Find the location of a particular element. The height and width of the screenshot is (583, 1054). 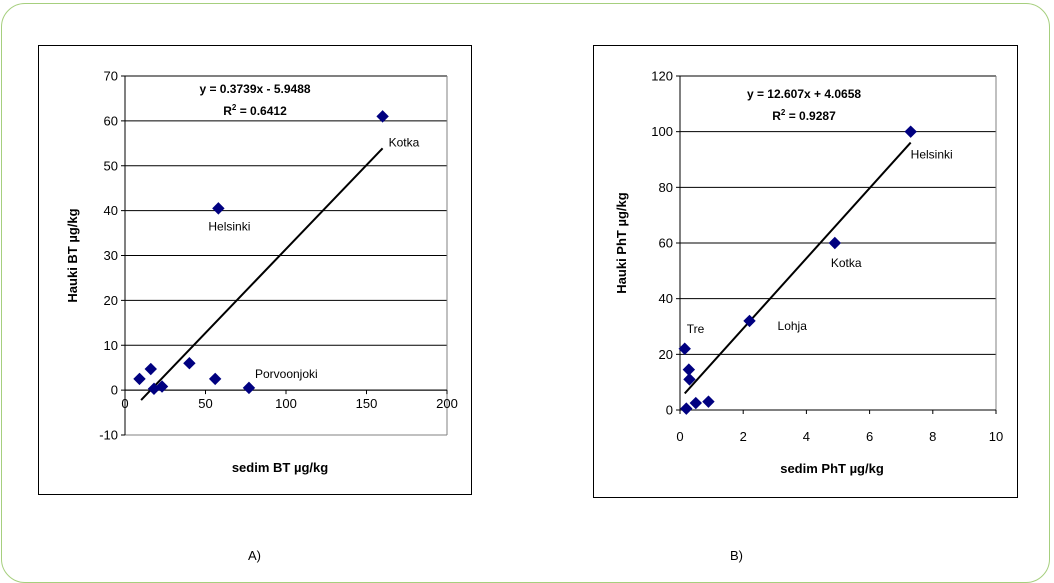

chart-a-y-tick-label: 50 is located at coordinates (111, 165).